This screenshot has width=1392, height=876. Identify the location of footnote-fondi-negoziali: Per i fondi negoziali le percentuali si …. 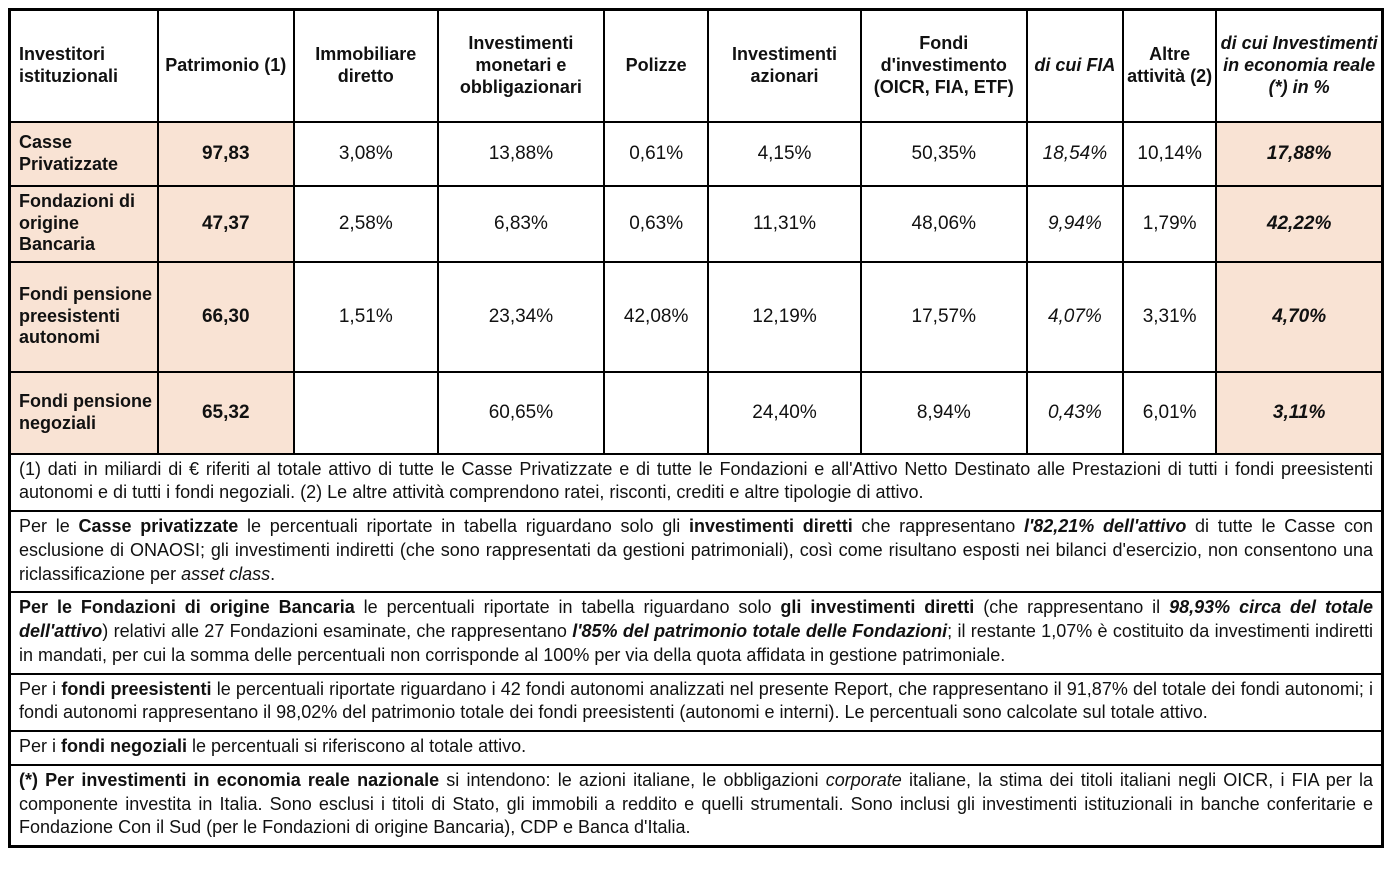
(696, 748).